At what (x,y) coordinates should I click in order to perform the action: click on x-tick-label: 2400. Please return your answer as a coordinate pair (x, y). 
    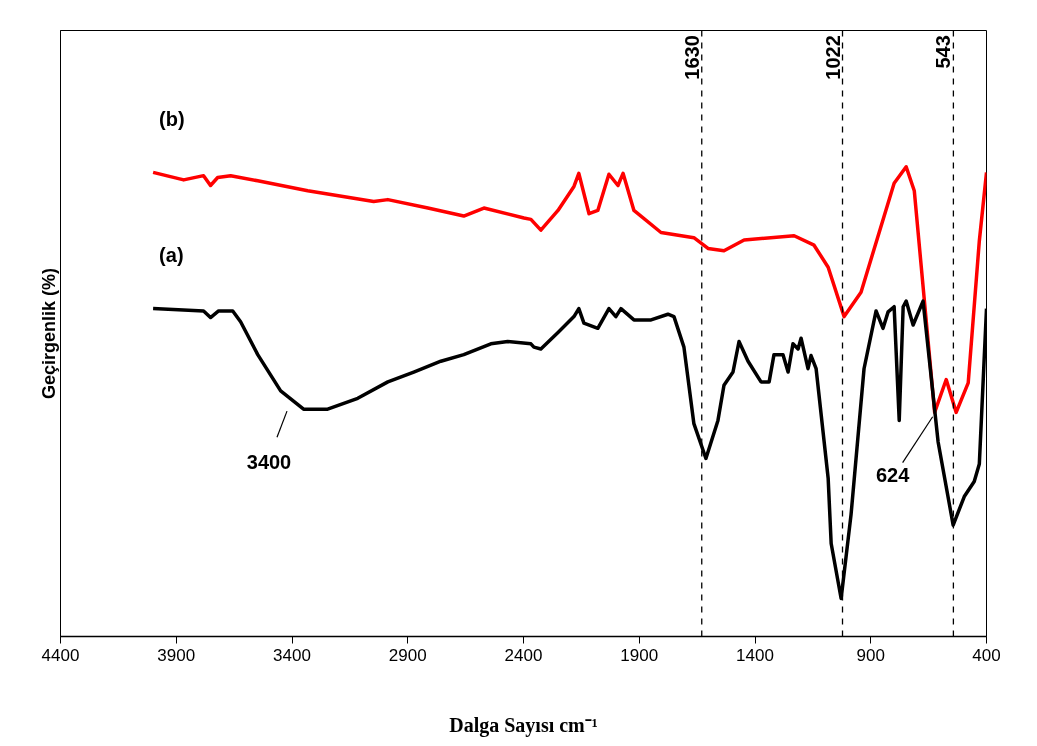
    Looking at the image, I should click on (523, 655).